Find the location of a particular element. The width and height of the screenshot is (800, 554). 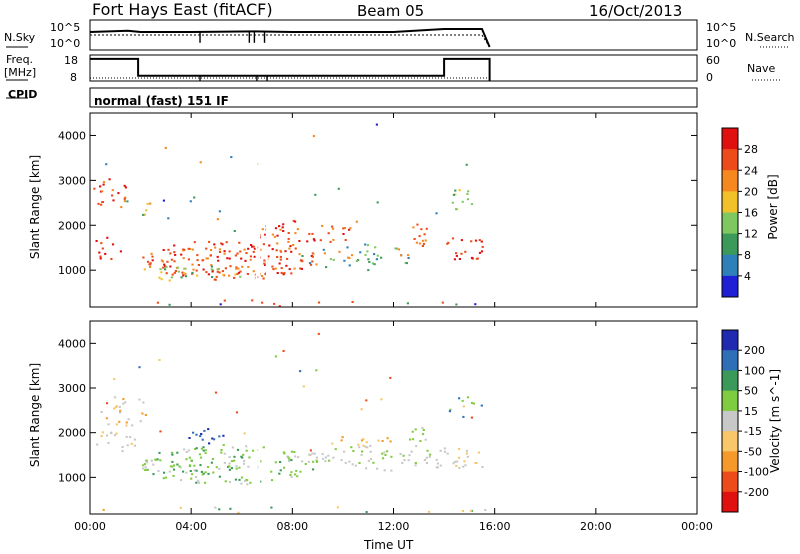

velocity-ytick-label: 3000 is located at coordinates (72, 388).